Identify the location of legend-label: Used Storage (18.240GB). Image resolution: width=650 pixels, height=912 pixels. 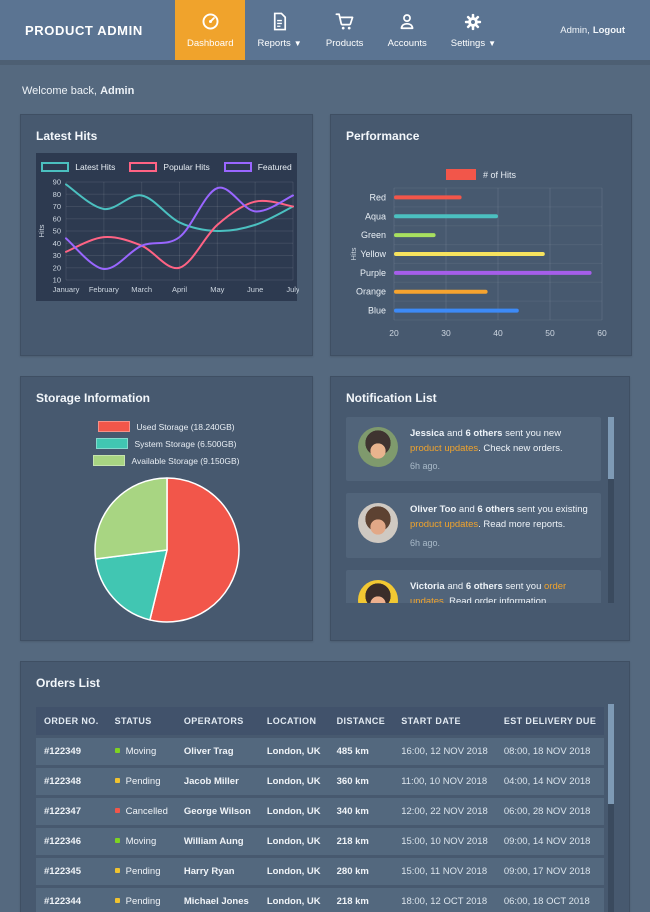
(185, 426).